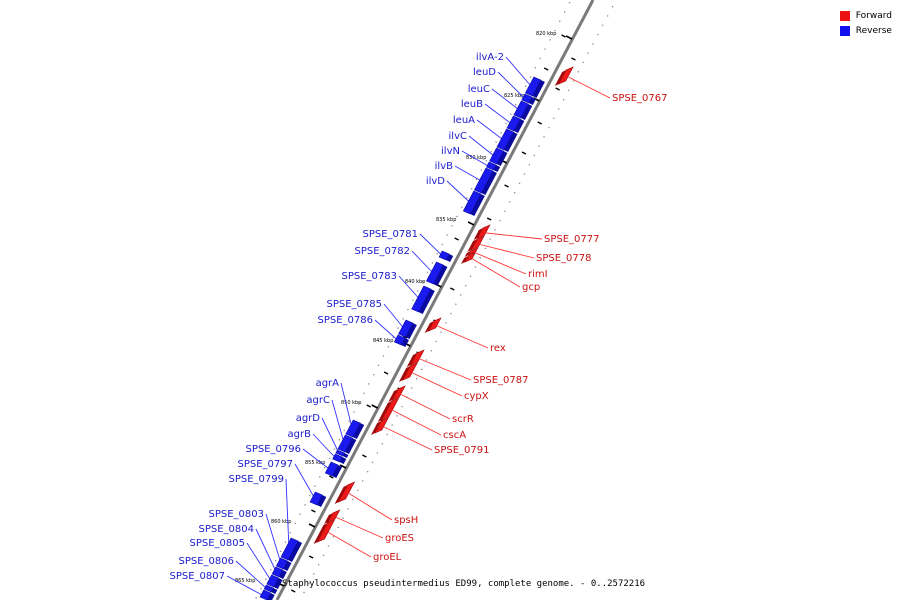 The height and width of the screenshot is (604, 900). What do you see at coordinates (505, 139) in the screenshot?
I see `gene-leuA` at bounding box center [505, 139].